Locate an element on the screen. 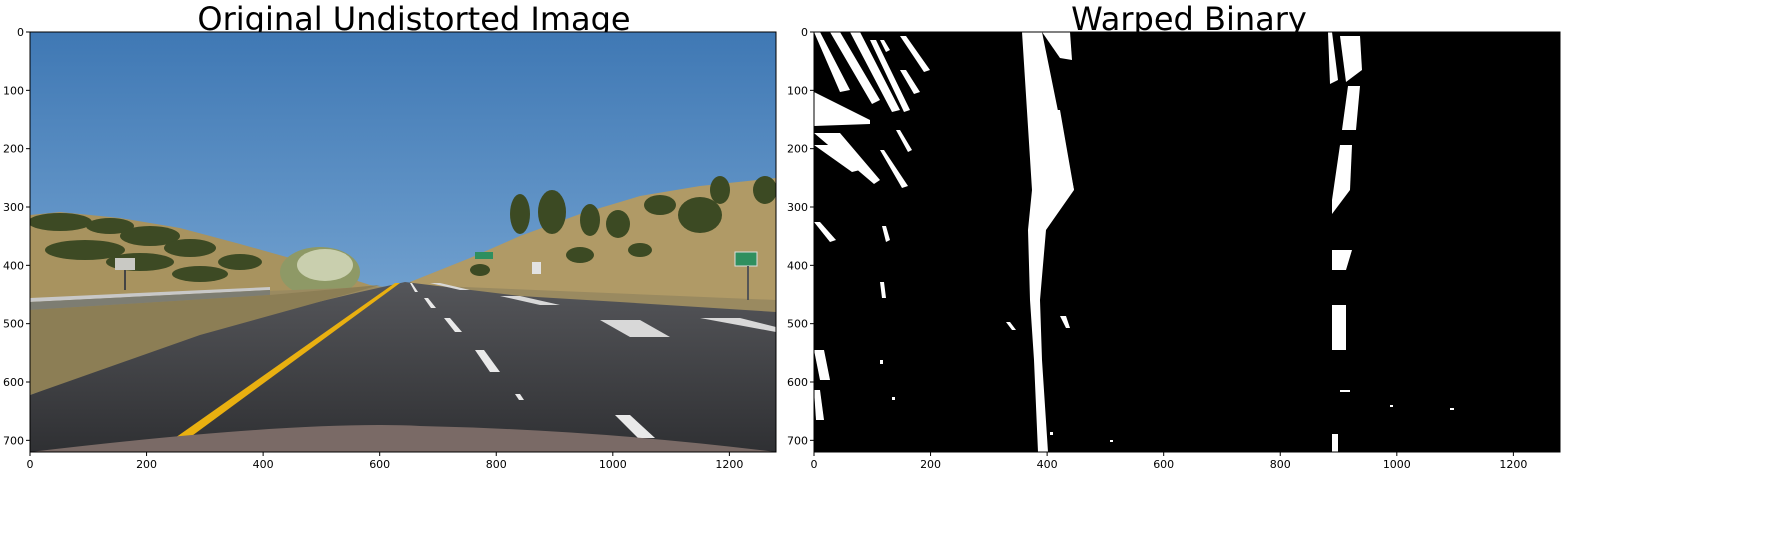 The width and height of the screenshot is (1771, 534). left-x-tick-label: 600 is located at coordinates (379, 464).